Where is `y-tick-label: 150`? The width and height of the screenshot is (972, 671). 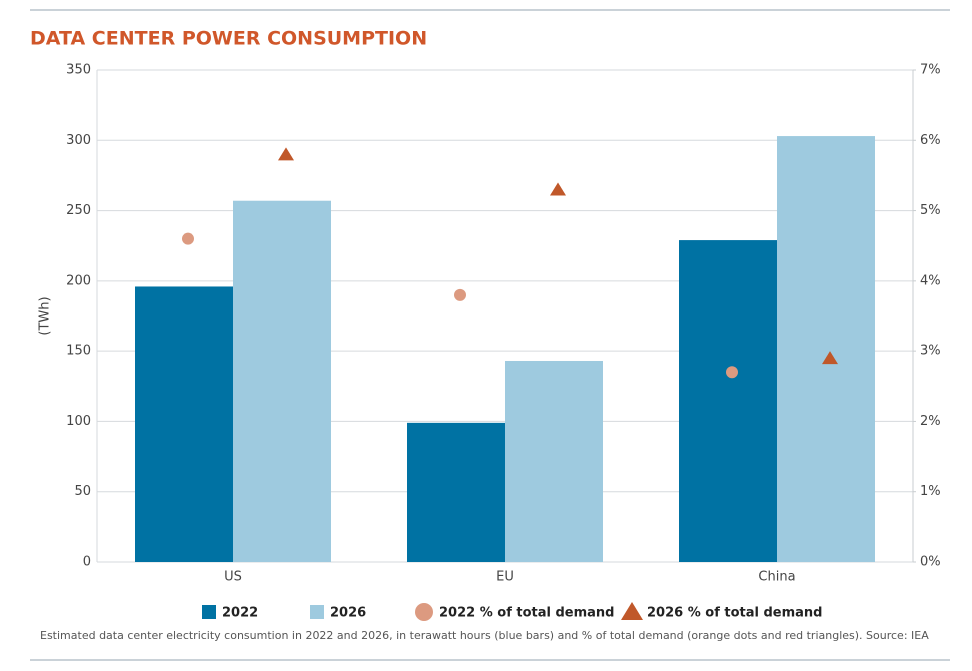 y-tick-label: 150 is located at coordinates (78, 351).